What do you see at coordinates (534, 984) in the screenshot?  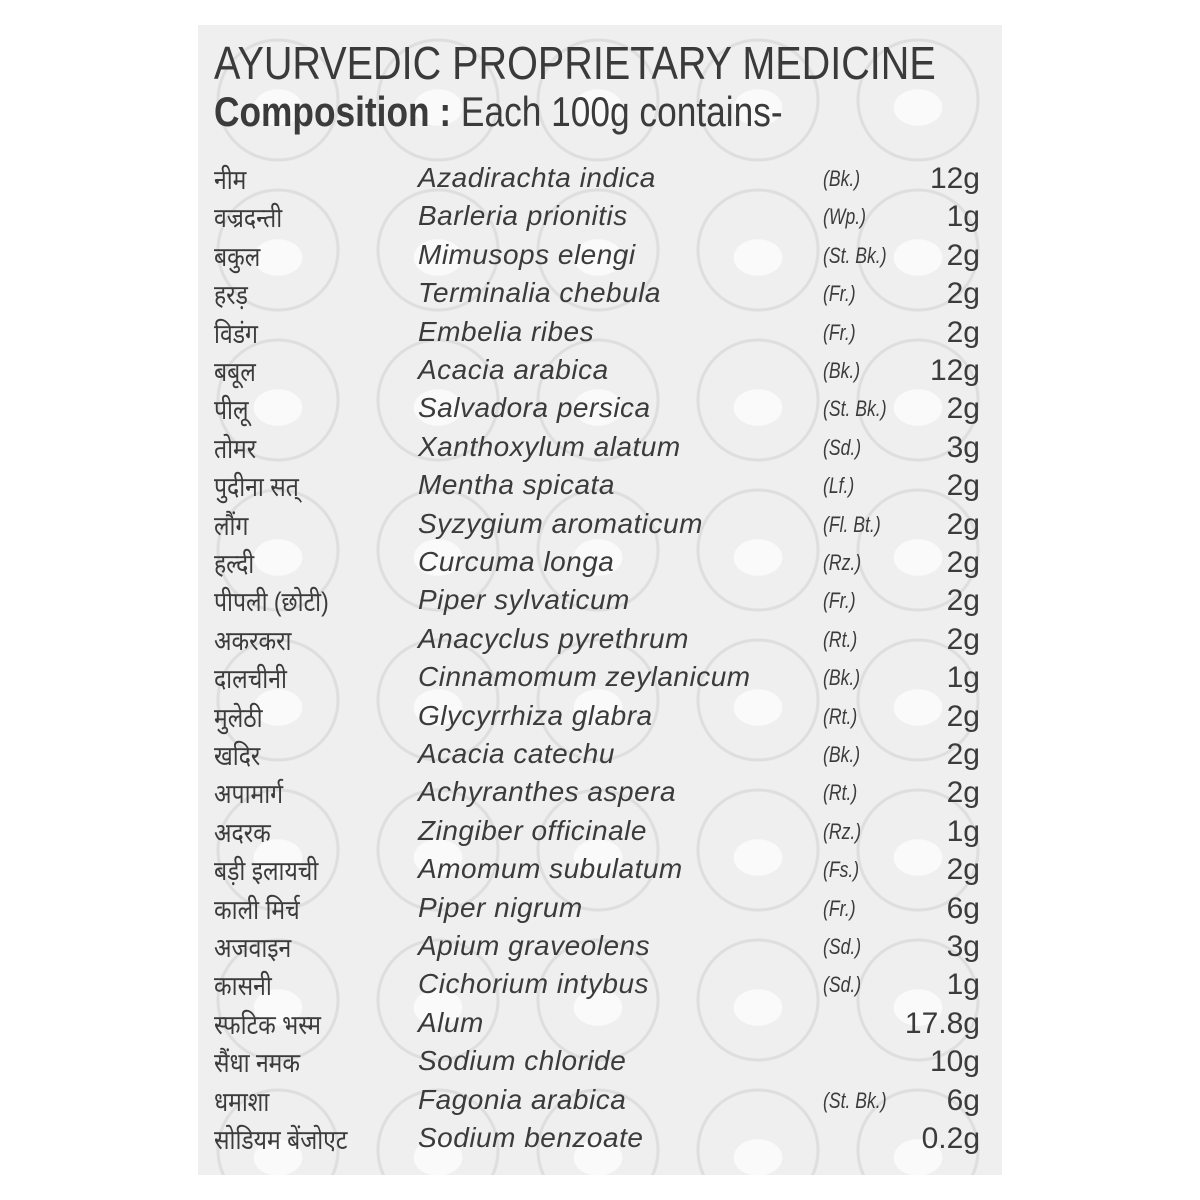 I see `latin-name: Cichorium intybus` at bounding box center [534, 984].